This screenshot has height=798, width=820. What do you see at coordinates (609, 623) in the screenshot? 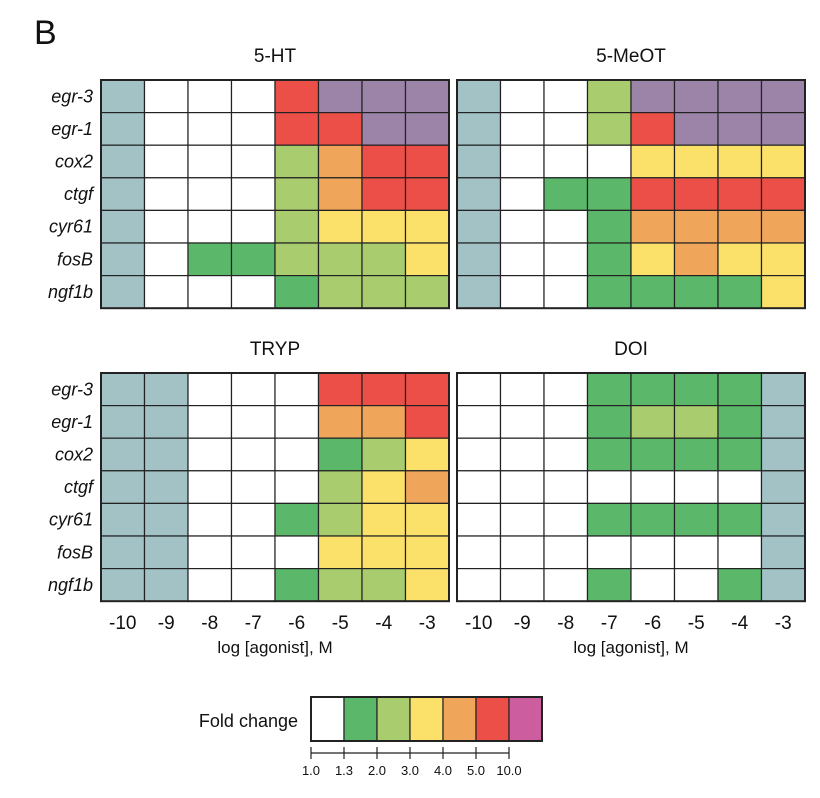
I see `x-tick-label: -7` at bounding box center [609, 623].